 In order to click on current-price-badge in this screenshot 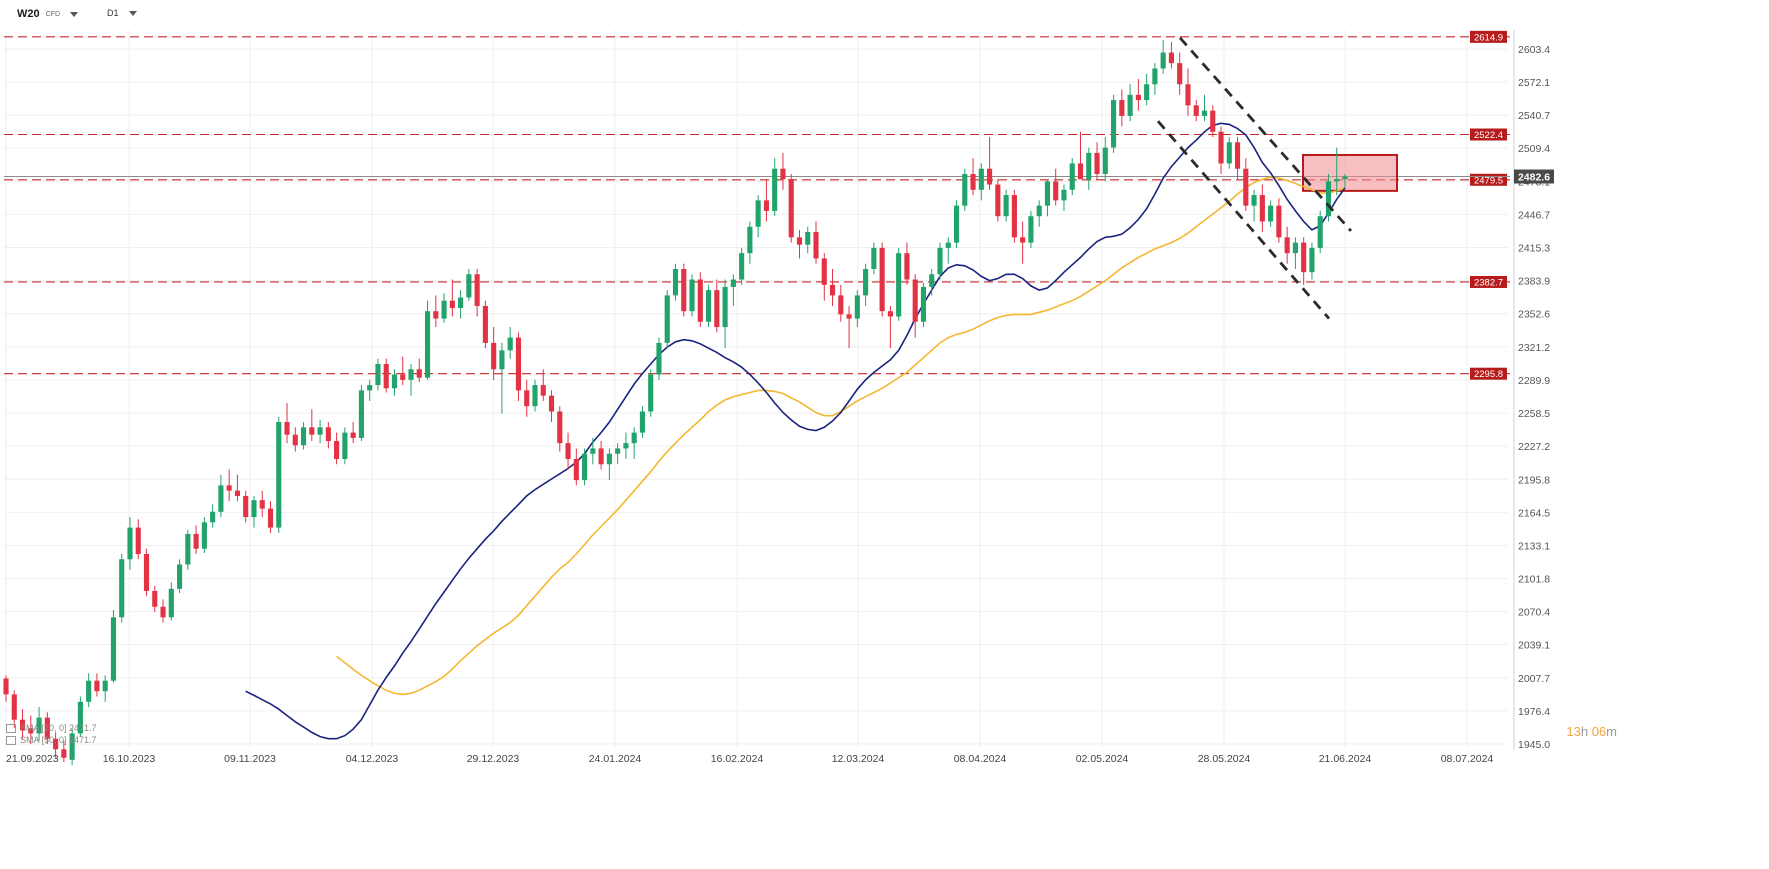, I will do `click(1534, 176)`.